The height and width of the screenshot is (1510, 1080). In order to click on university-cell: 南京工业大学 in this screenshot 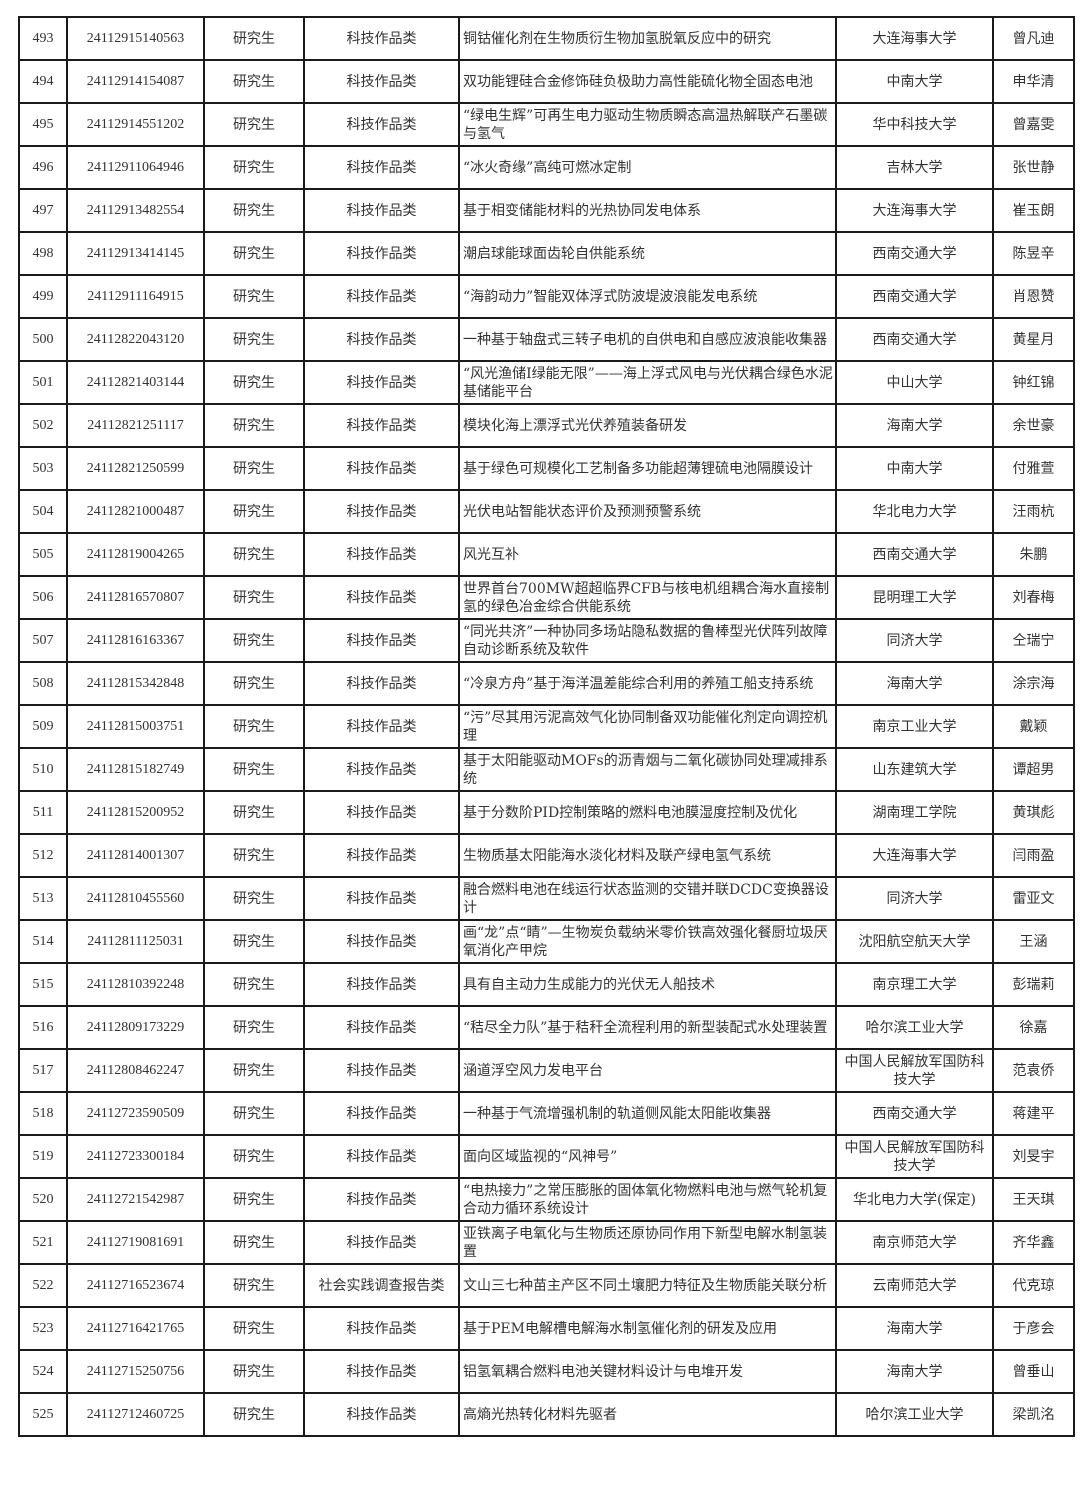, I will do `click(914, 726)`.